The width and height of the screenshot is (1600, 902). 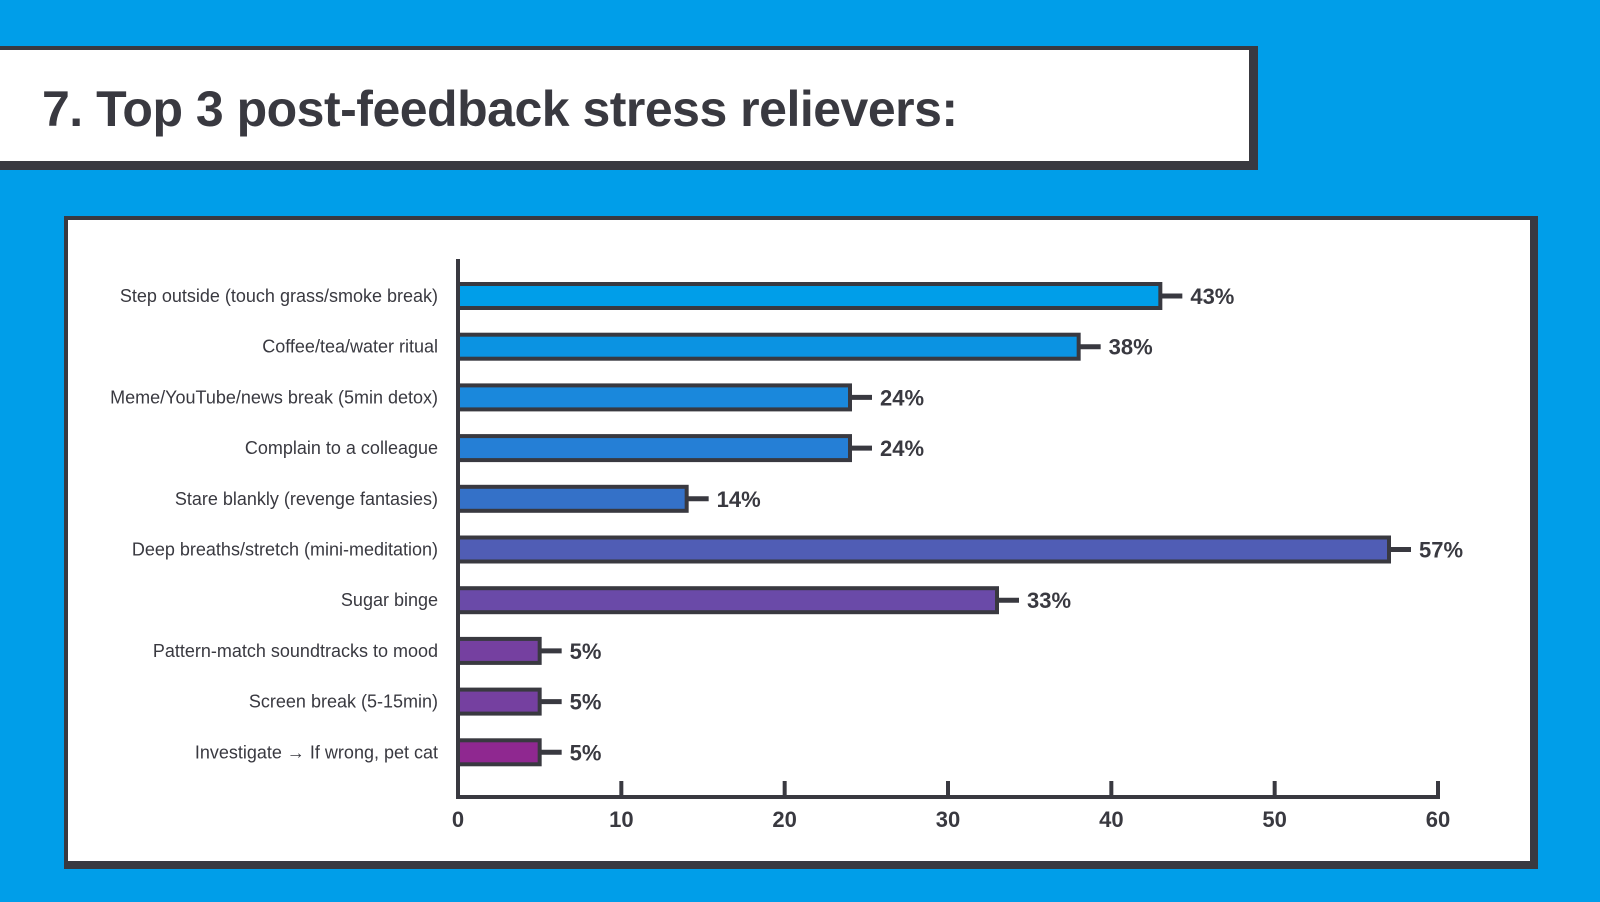 I want to click on page-title: 7. Top 3 post-feedback stress relievers:, so click(x=500, y=109).